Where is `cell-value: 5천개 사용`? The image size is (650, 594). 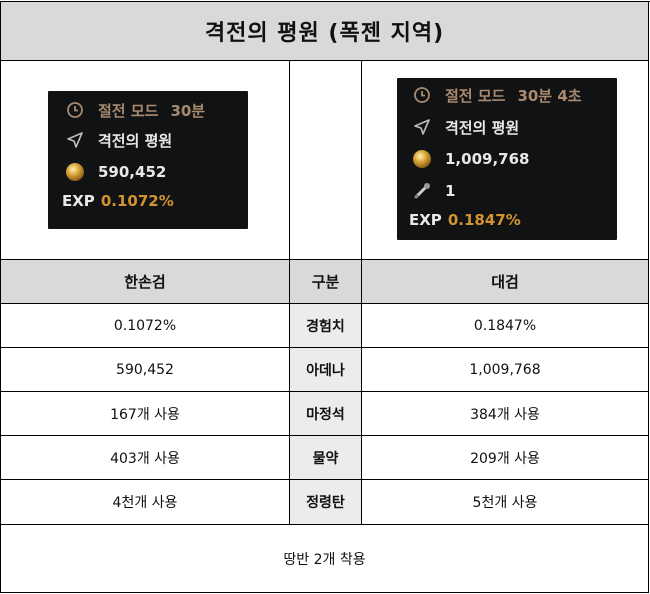
cell-value: 5천개 사용 is located at coordinates (505, 503).